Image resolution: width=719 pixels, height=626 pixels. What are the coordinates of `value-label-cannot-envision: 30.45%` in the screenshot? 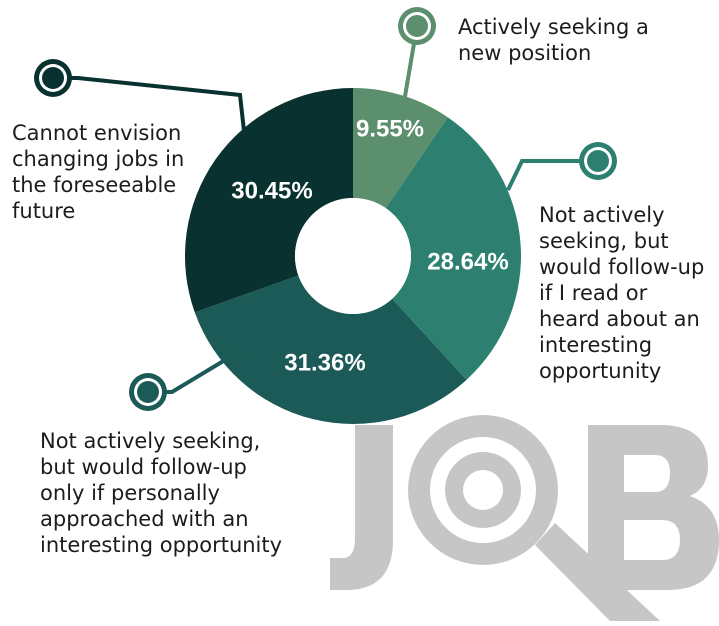 It's located at (271, 190).